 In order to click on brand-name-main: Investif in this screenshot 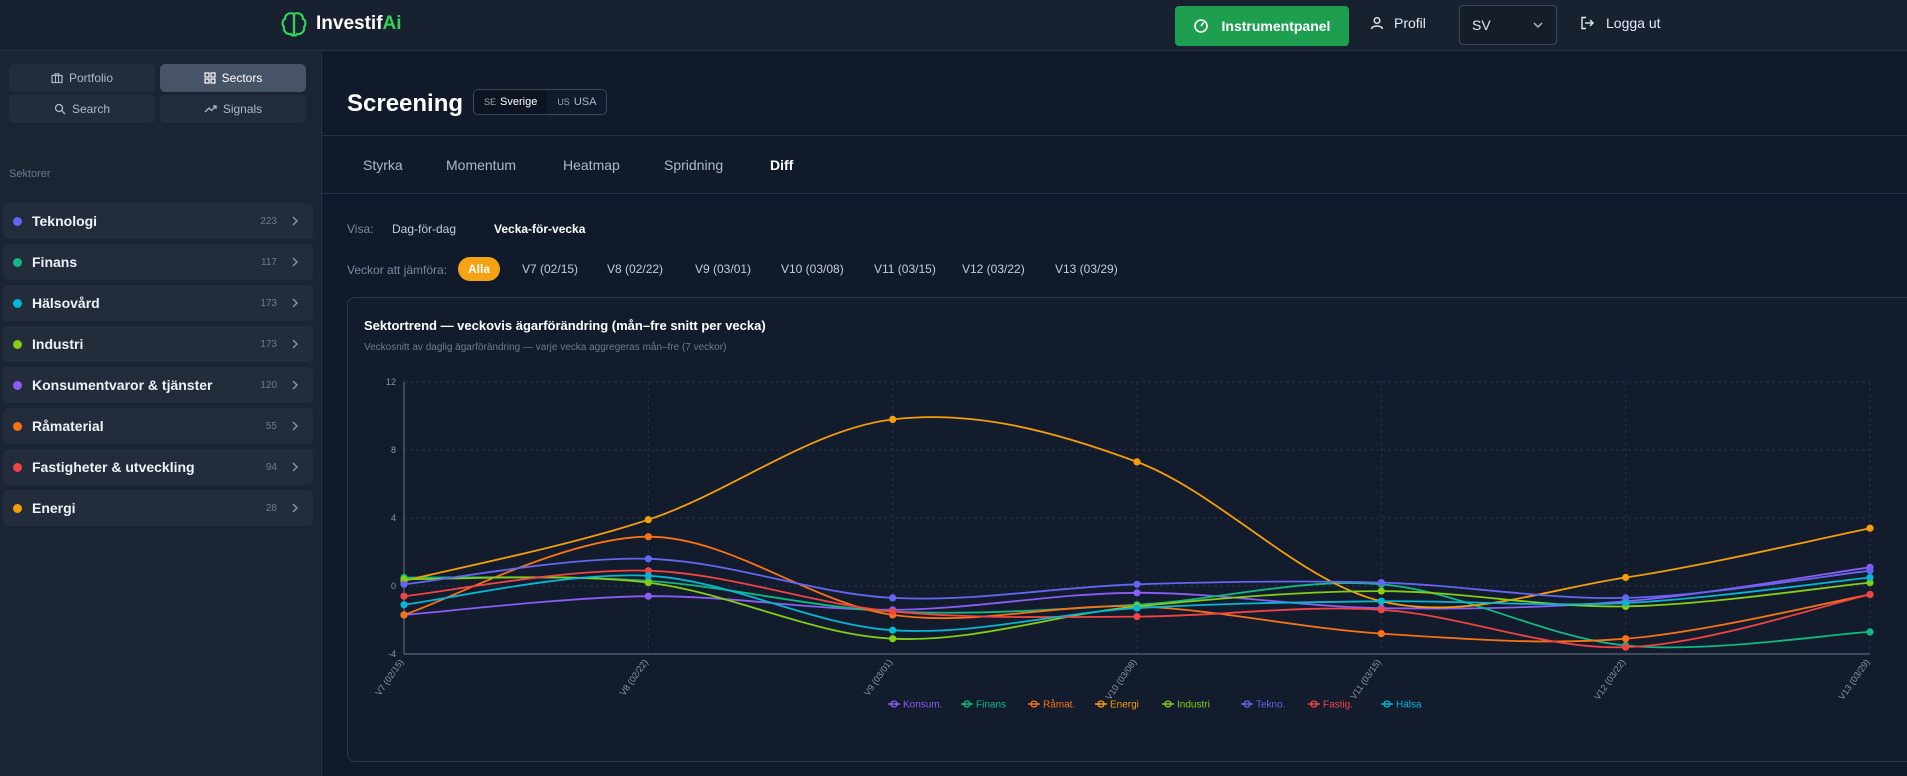, I will do `click(349, 23)`.